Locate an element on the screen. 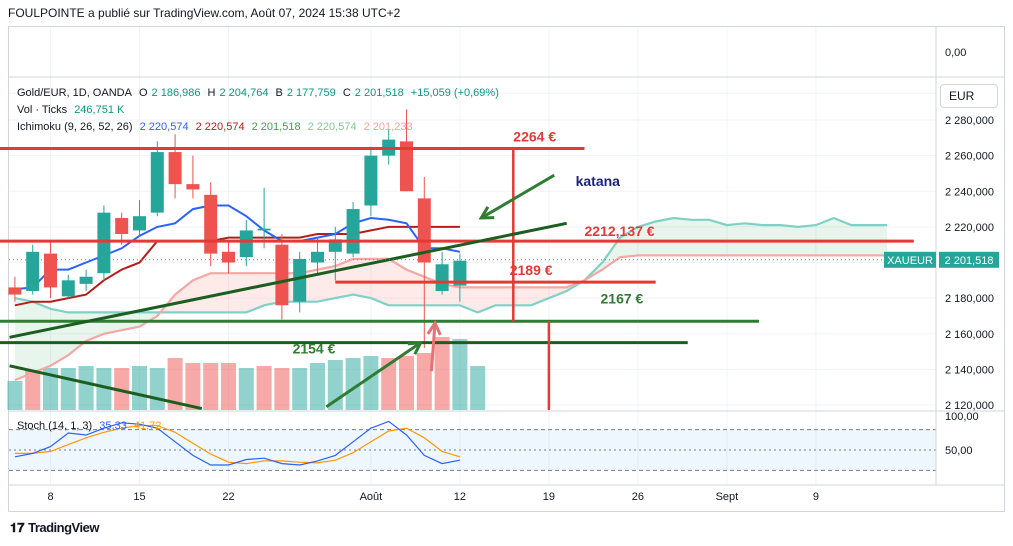 This screenshot has height=546, width=1013. currency-button: EUR is located at coordinates (969, 96).